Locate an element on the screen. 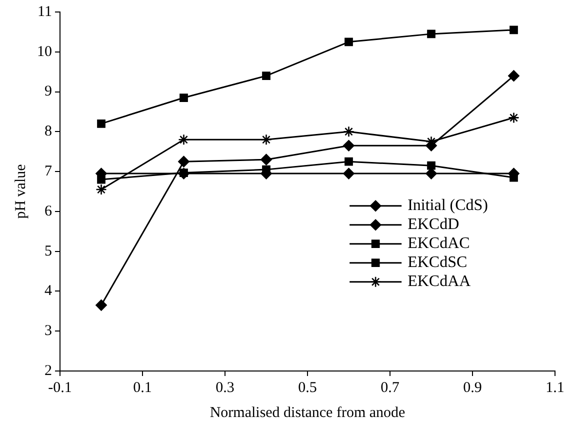 The image size is (569, 430). x-tick-label: 1.1 is located at coordinates (555, 388).